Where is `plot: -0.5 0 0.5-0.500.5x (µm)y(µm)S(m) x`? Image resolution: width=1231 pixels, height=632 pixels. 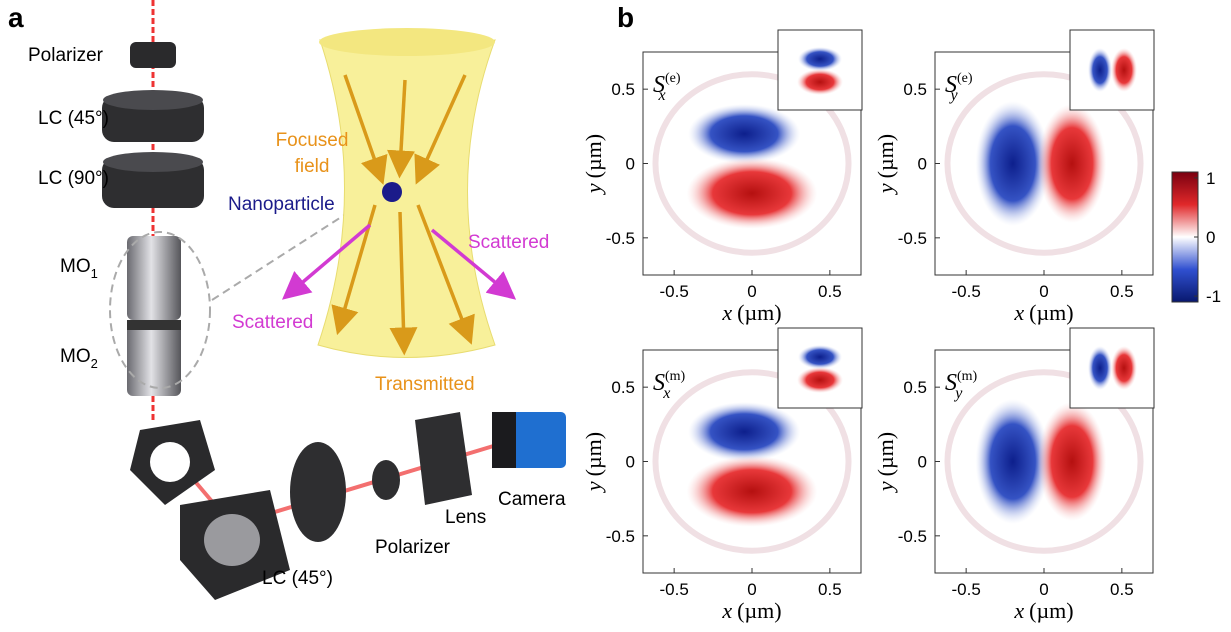
plot: -0.5 0 0.5-0.500.5x (µm)y(µm)S(m) x is located at coordinates (722, 475).